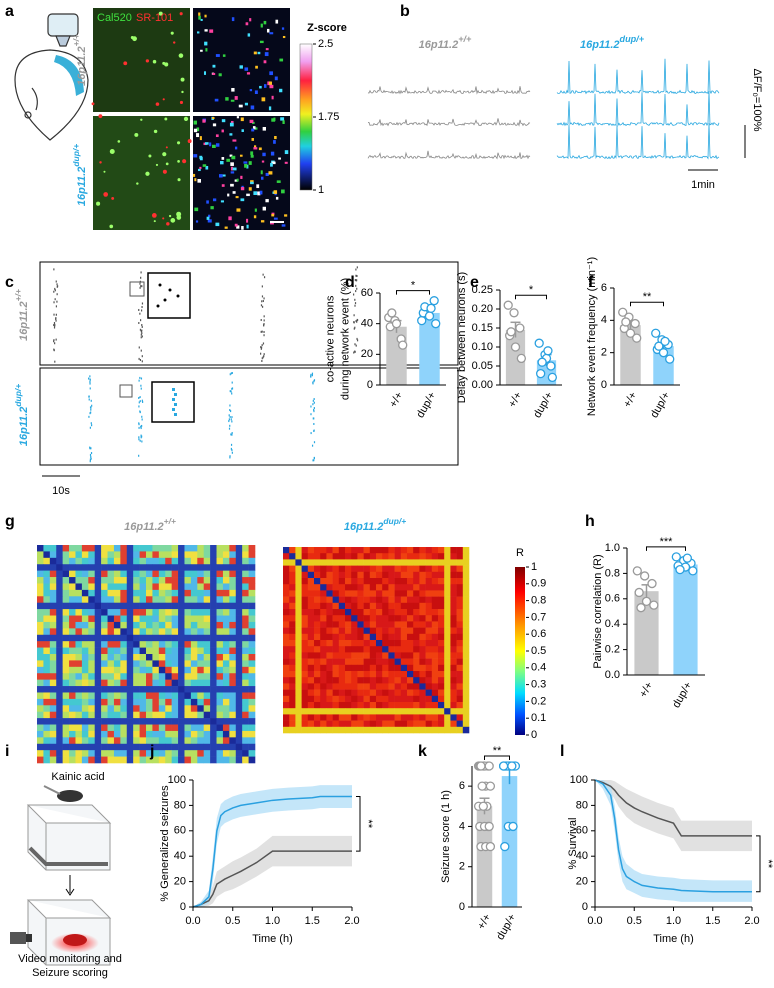 The width and height of the screenshot is (774, 988). What do you see at coordinates (592, 336) in the screenshot?
I see `y-axis-label: Network event frequency (min⁻¹)` at bounding box center [592, 336].